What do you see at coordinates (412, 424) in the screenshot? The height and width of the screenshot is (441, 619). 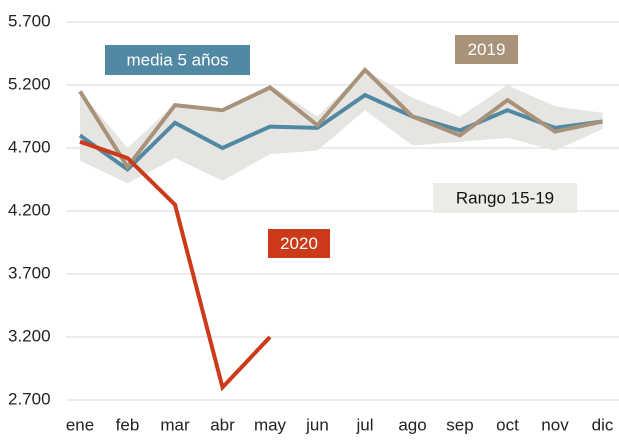 I see `x-tick-label: ago` at bounding box center [412, 424].